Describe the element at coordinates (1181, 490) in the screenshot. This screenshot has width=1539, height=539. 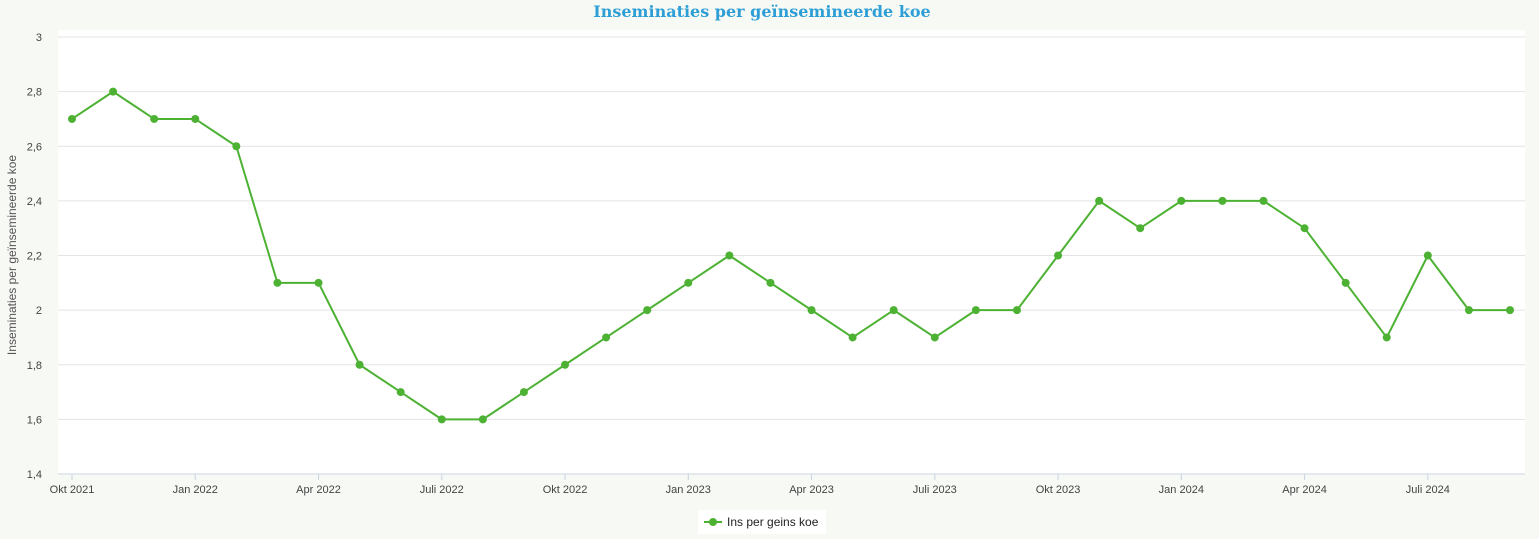
I see `x-tick-label: Jan 2024` at that location.